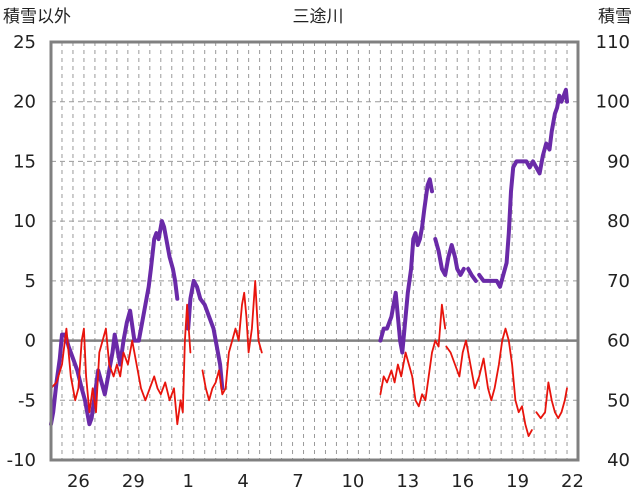 The width and height of the screenshot is (636, 501). I want to click on left-tick-label: 15, so click(24, 161).